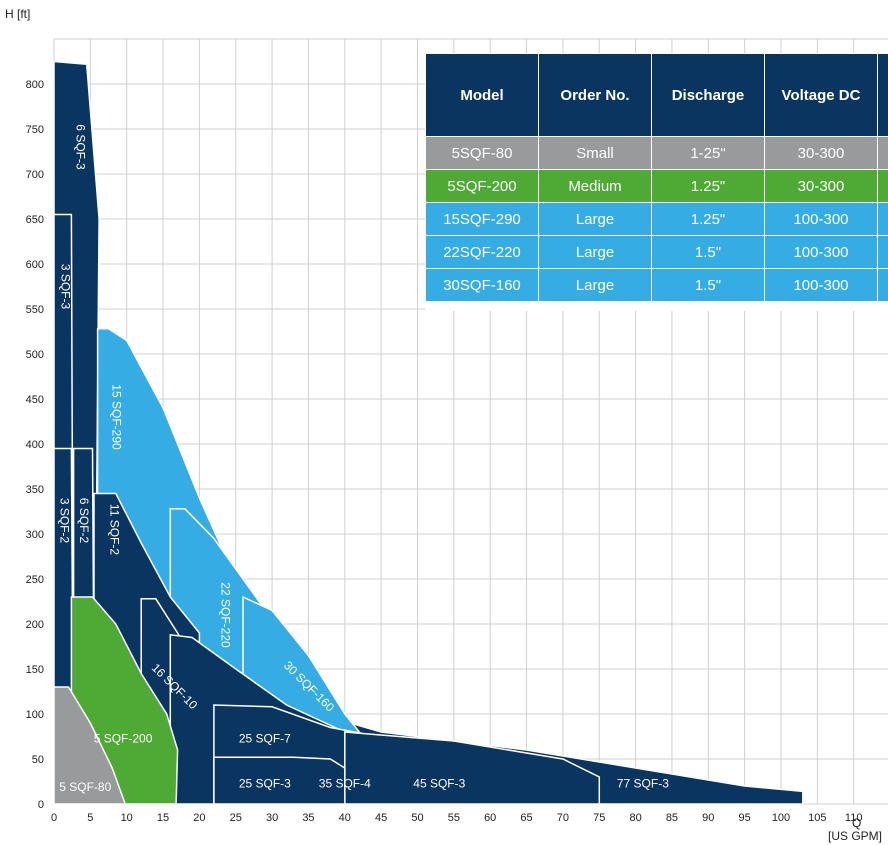  What do you see at coordinates (817, 818) in the screenshot?
I see `x-tick-label: 105` at bounding box center [817, 818].